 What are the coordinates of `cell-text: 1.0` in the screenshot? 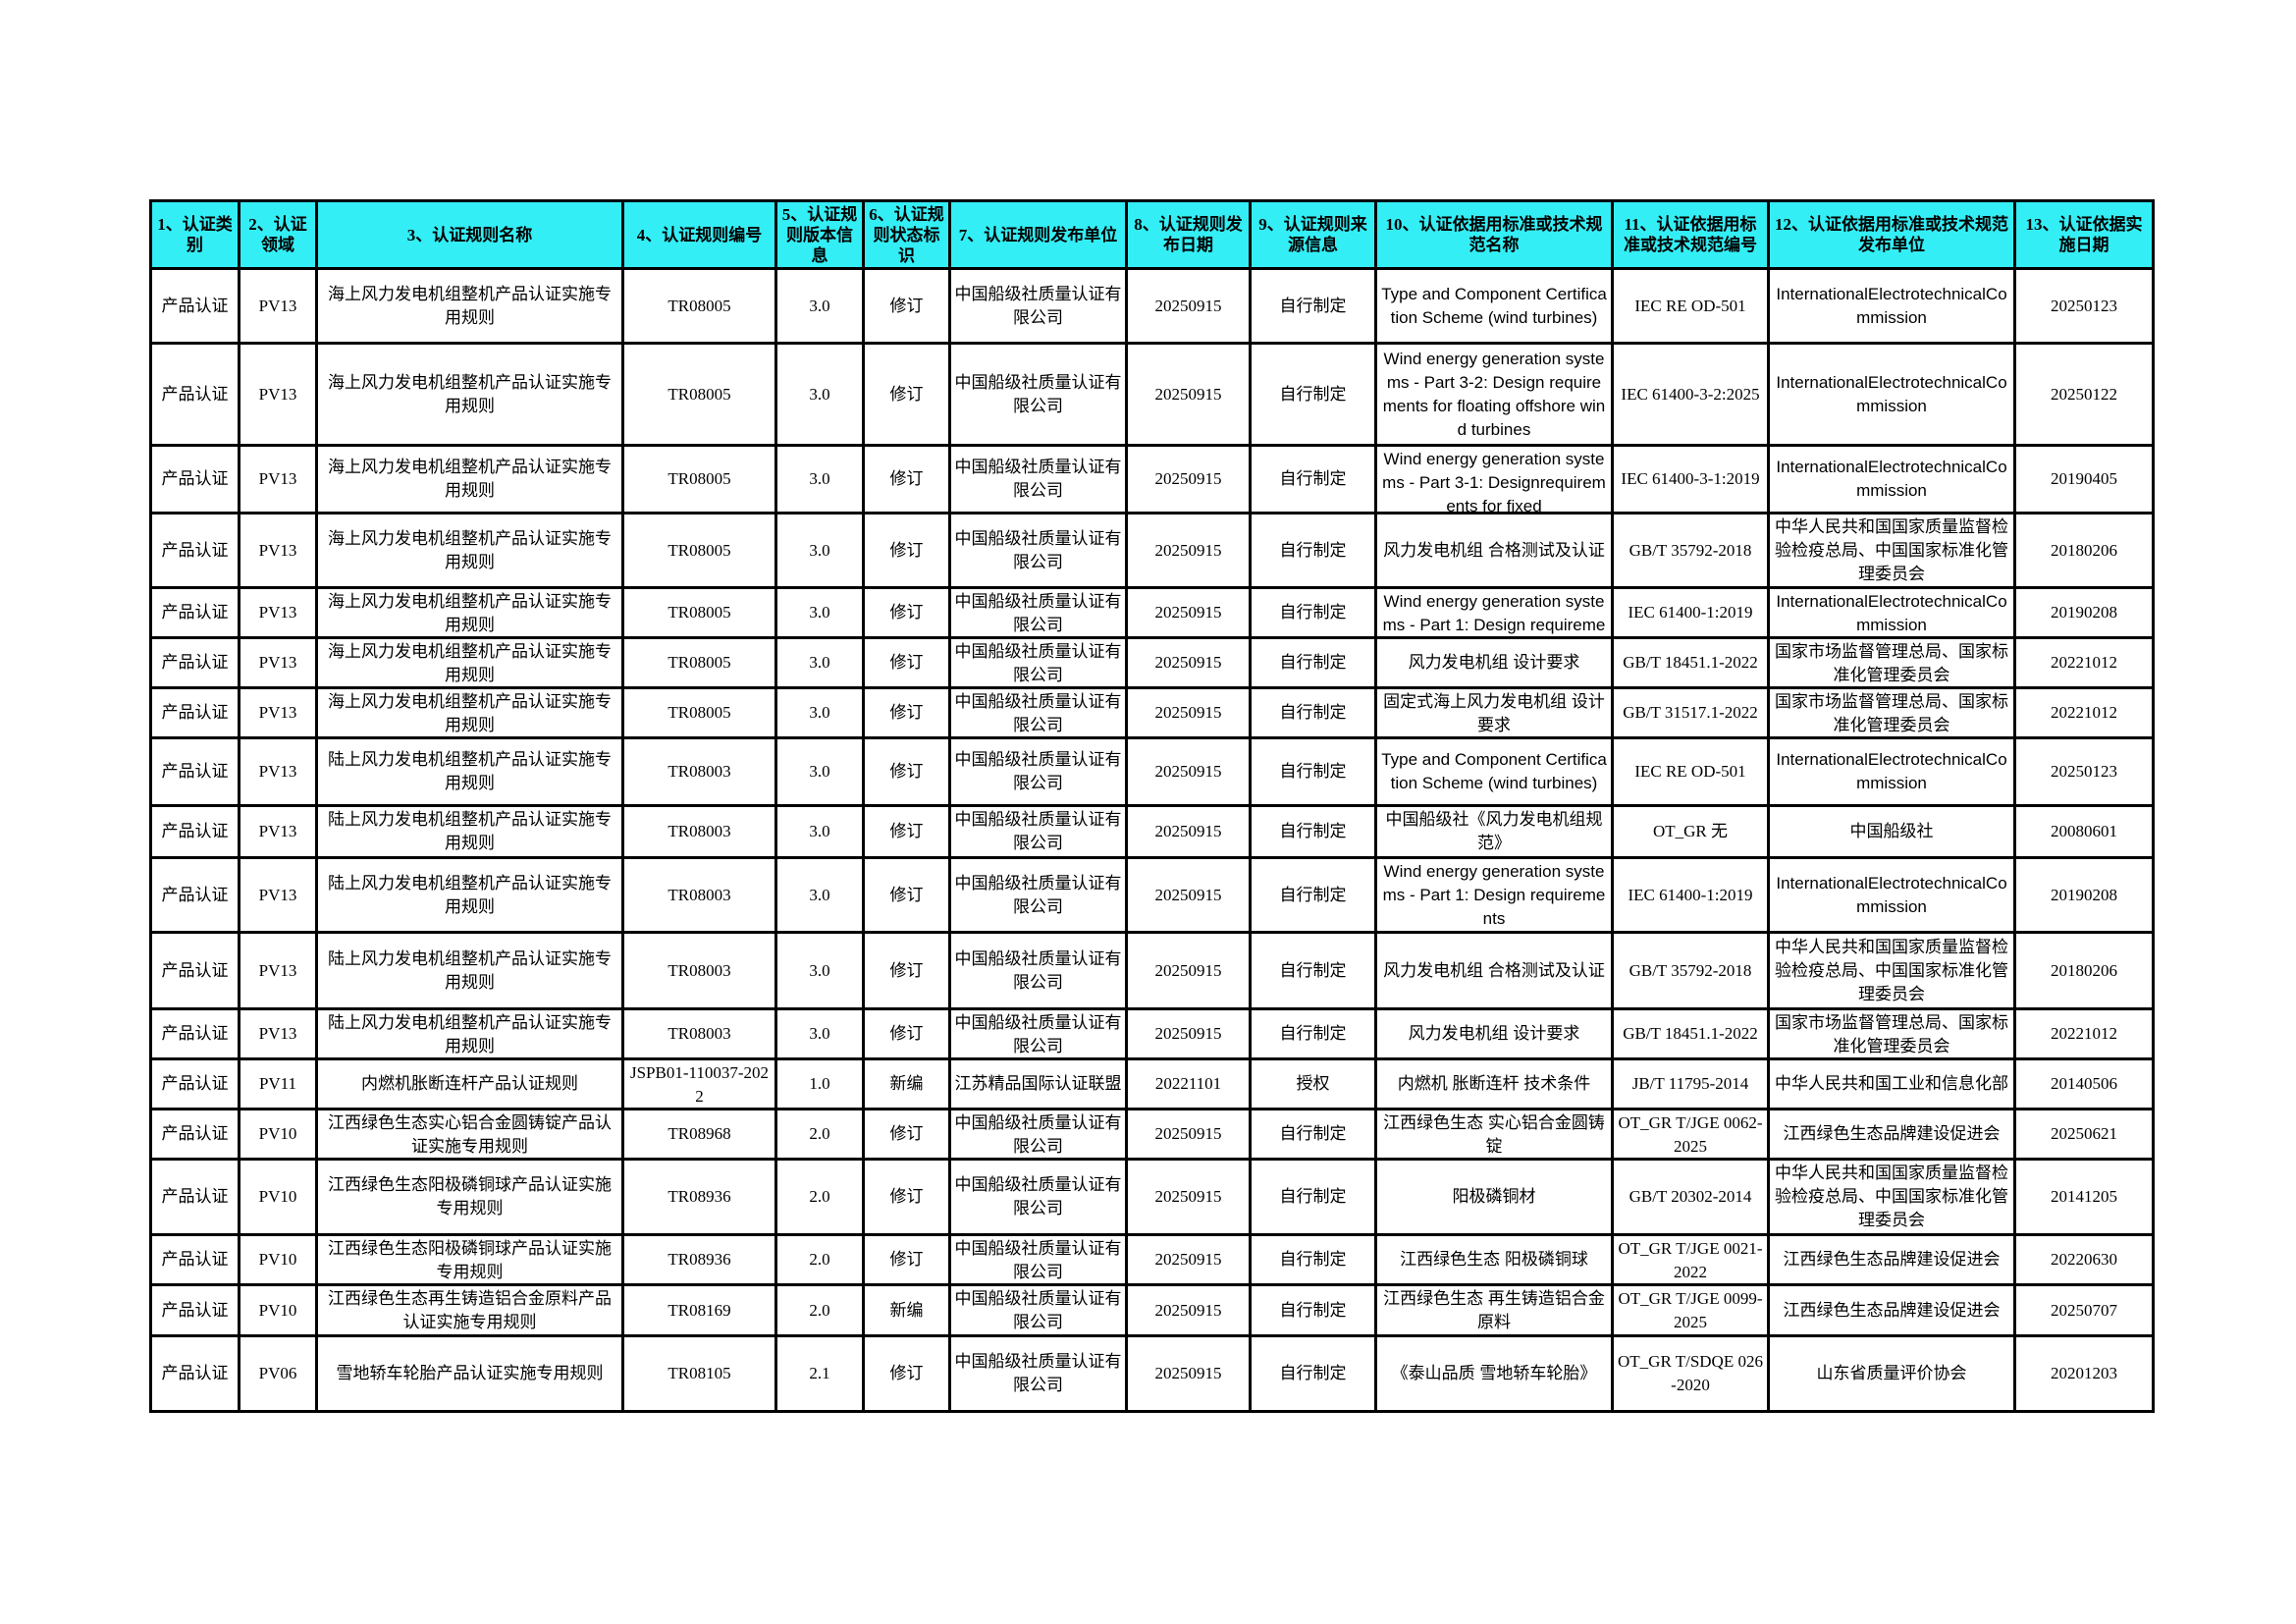 It's located at (819, 1083).